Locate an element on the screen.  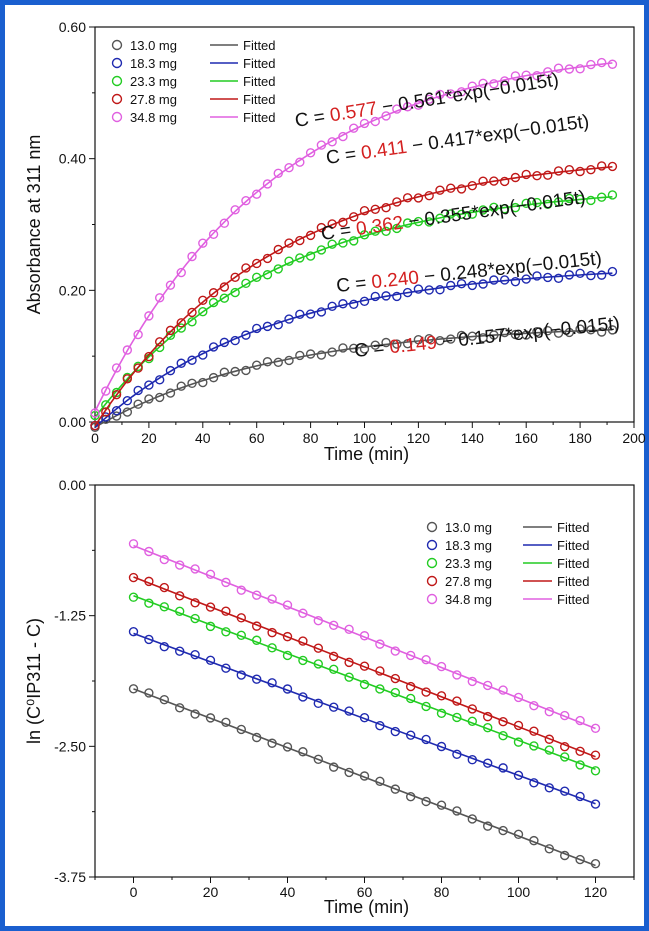
equation-coefficient: 0.240 is located at coordinates (395, 280).